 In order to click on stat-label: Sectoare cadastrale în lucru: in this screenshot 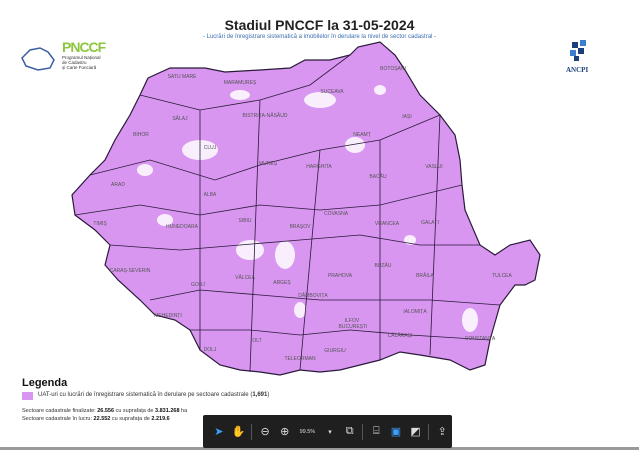, I will do `click(58, 419)`.